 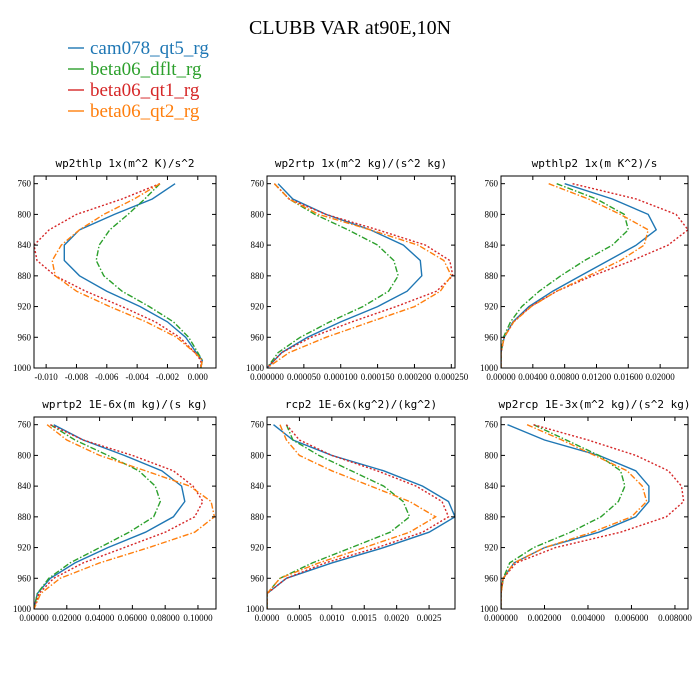 I want to click on x-tick-label: 0.0025, so click(x=429, y=618).